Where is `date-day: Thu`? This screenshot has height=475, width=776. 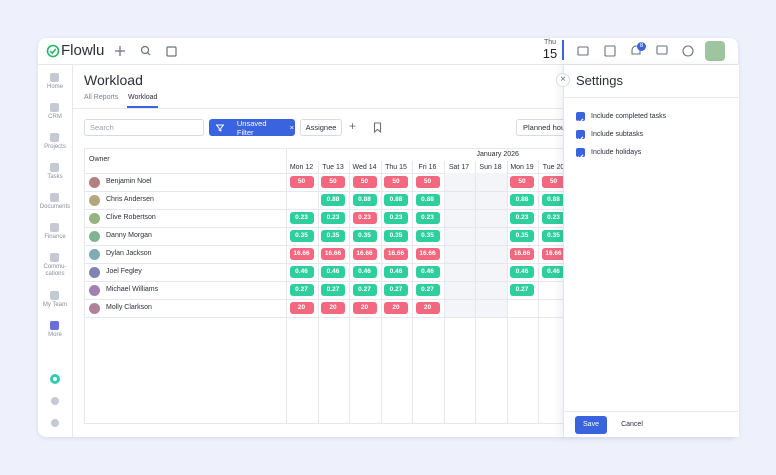
date-day: Thu is located at coordinates (550, 42).